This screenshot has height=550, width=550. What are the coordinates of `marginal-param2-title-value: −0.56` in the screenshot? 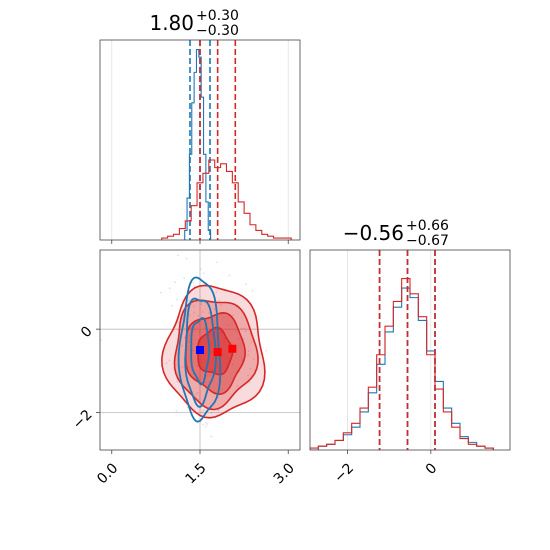 It's located at (373, 233).